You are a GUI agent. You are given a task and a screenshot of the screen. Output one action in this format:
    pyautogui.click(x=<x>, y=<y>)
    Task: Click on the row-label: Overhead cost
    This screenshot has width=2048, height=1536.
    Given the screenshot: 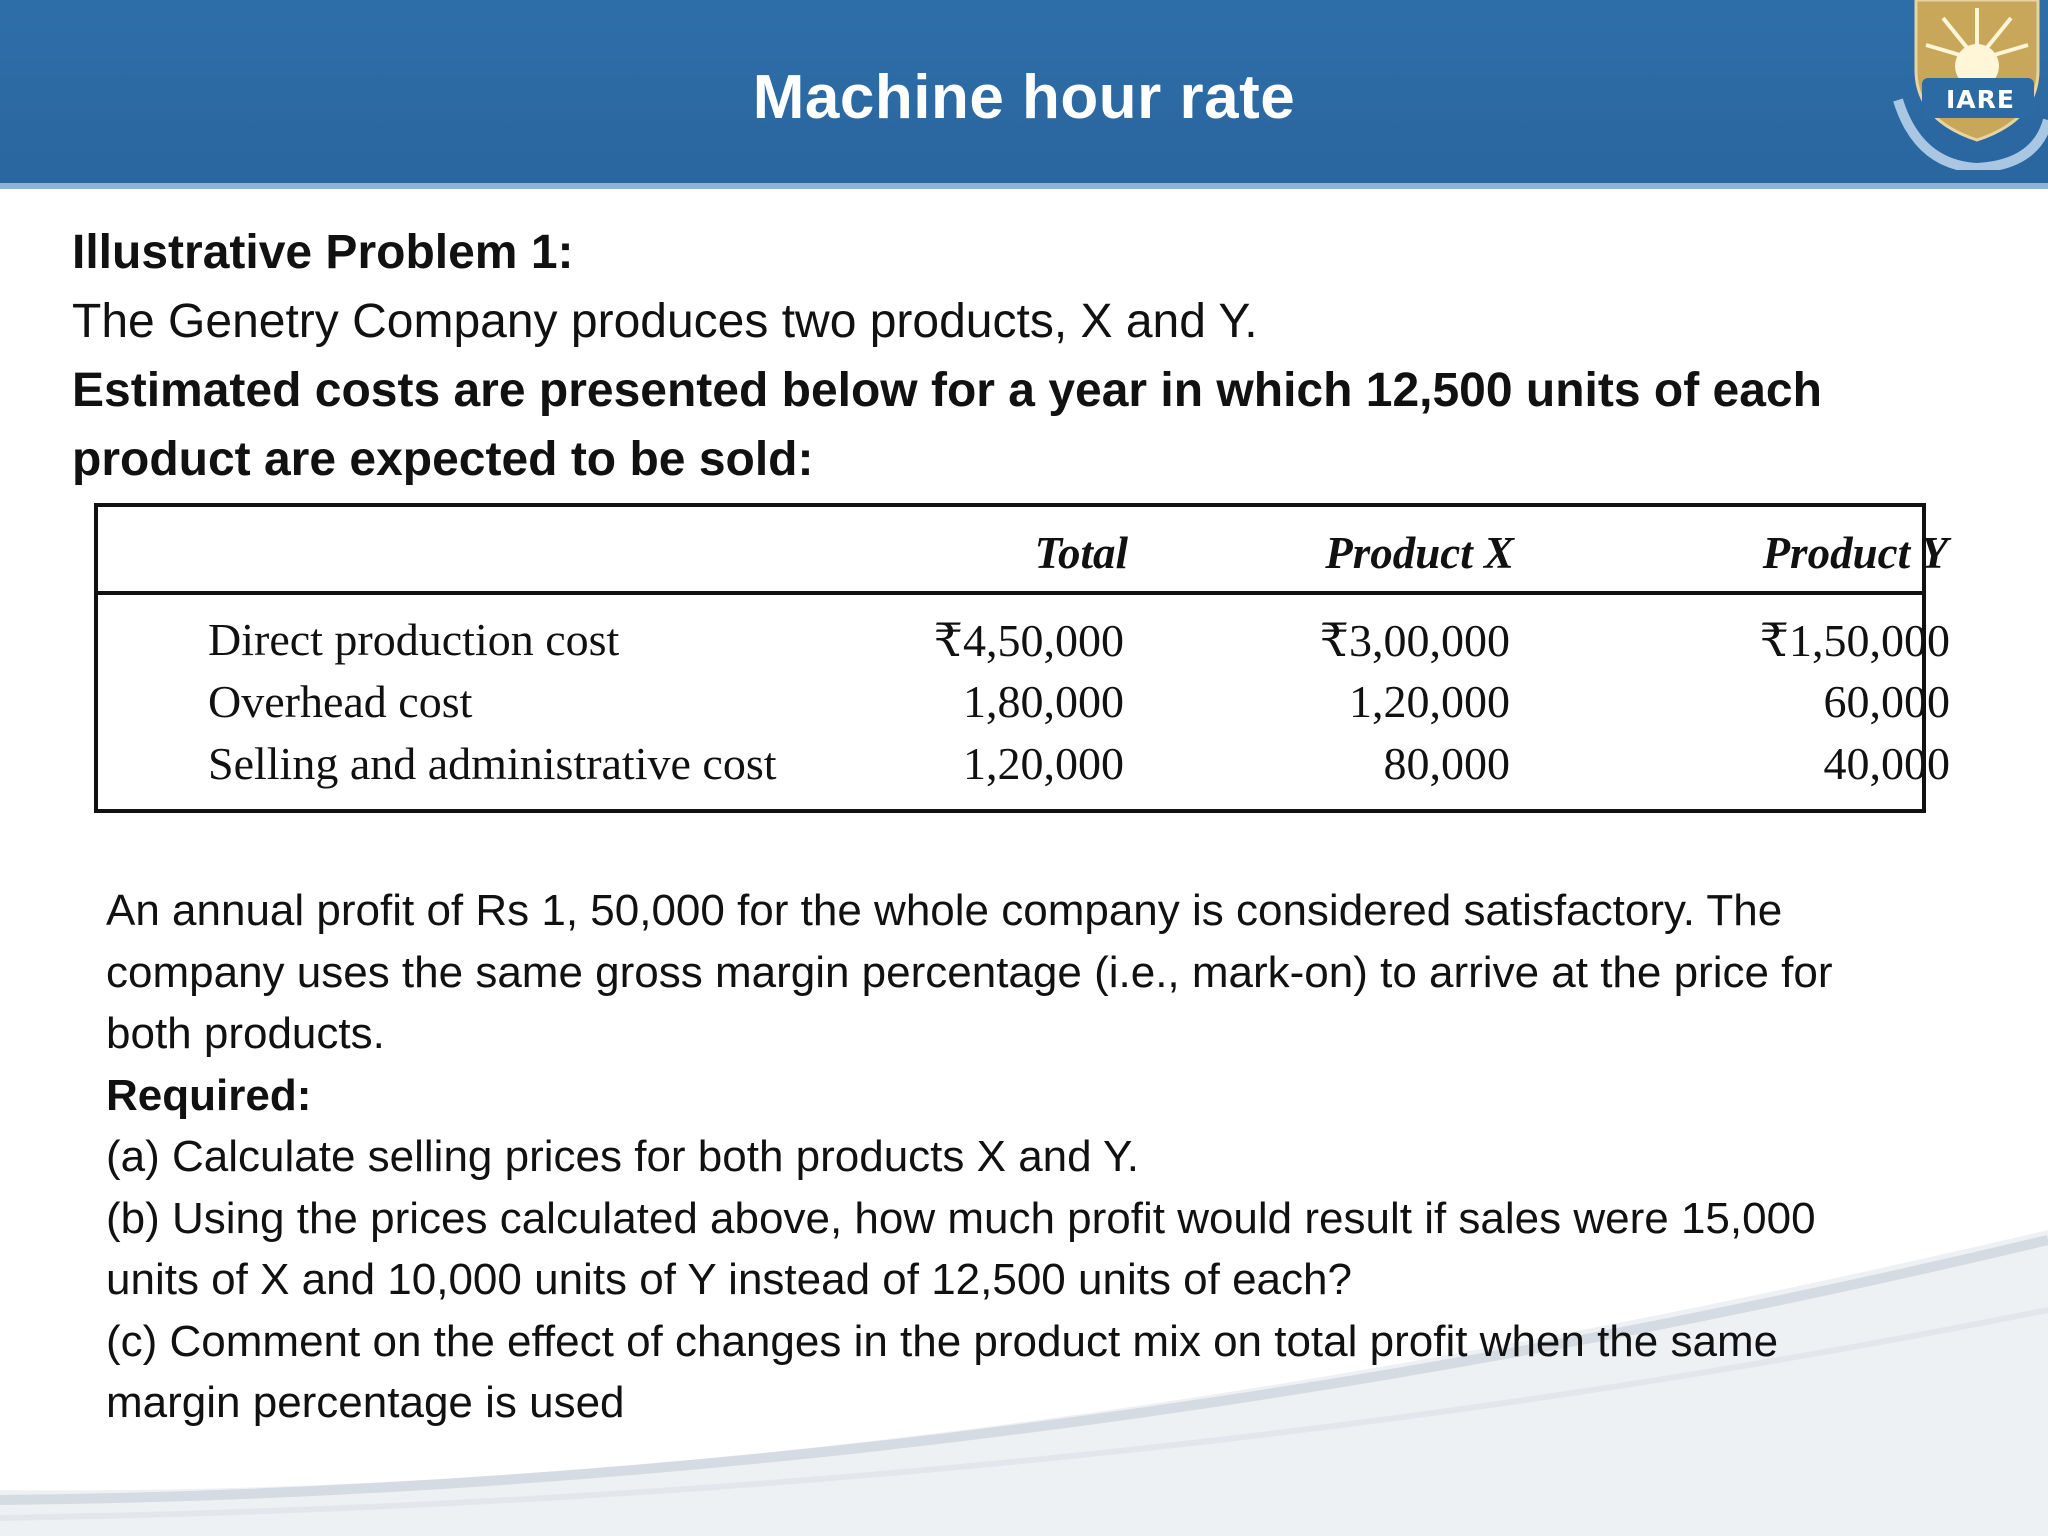 What is the action you would take?
    pyautogui.click(x=340, y=701)
    